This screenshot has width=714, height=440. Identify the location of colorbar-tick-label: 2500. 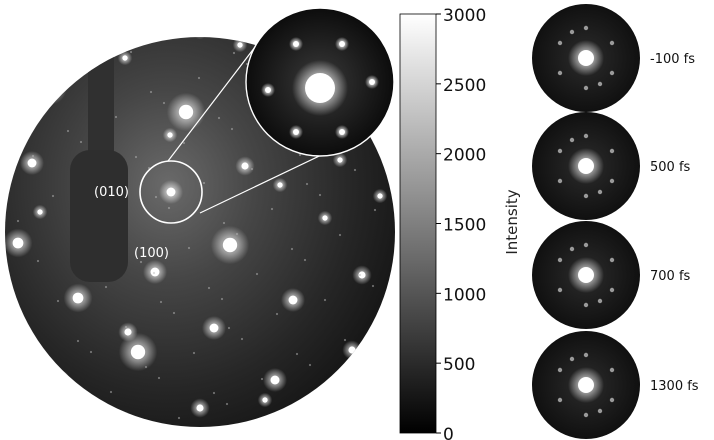
(464, 86).